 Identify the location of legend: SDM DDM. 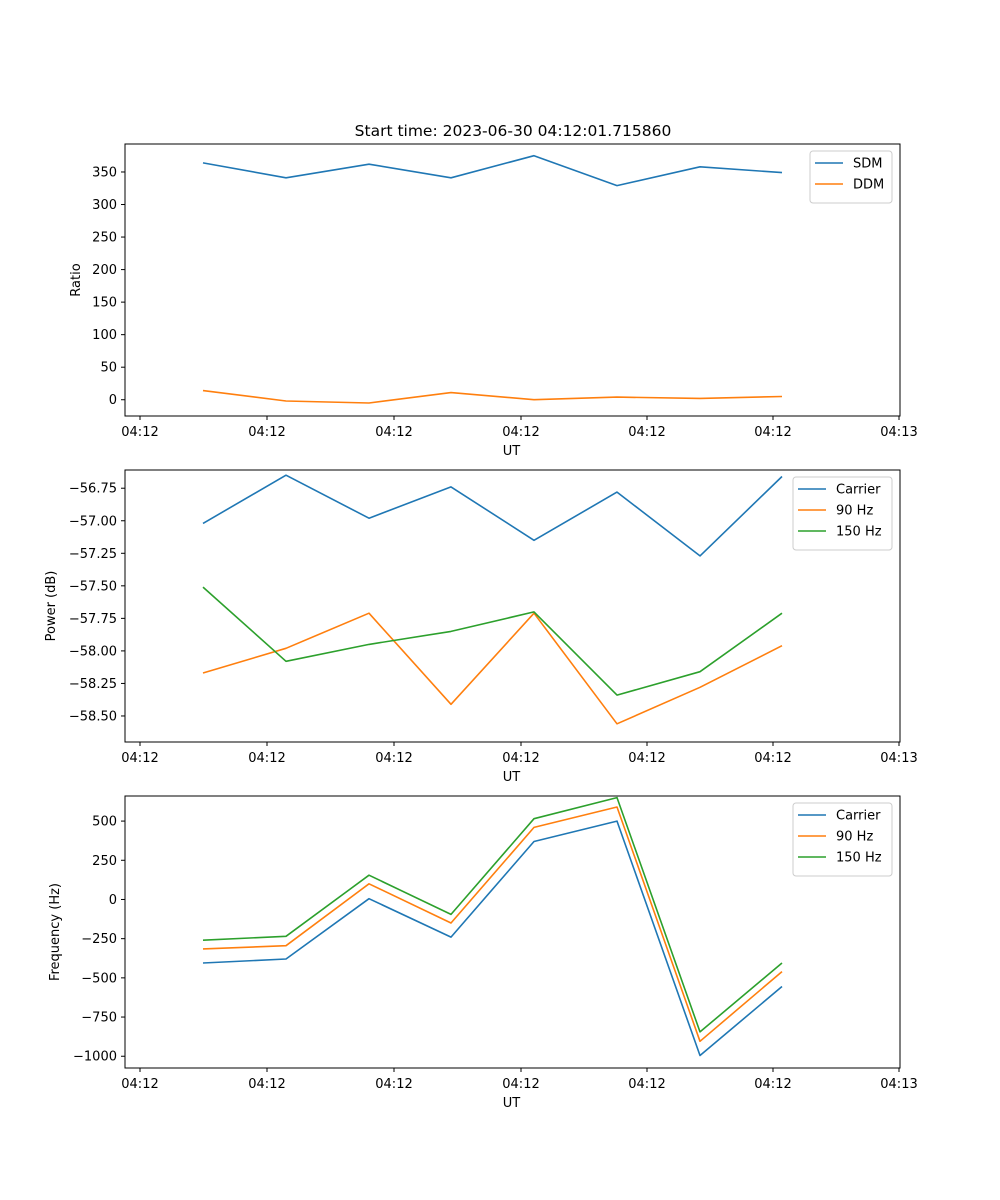
(851, 177).